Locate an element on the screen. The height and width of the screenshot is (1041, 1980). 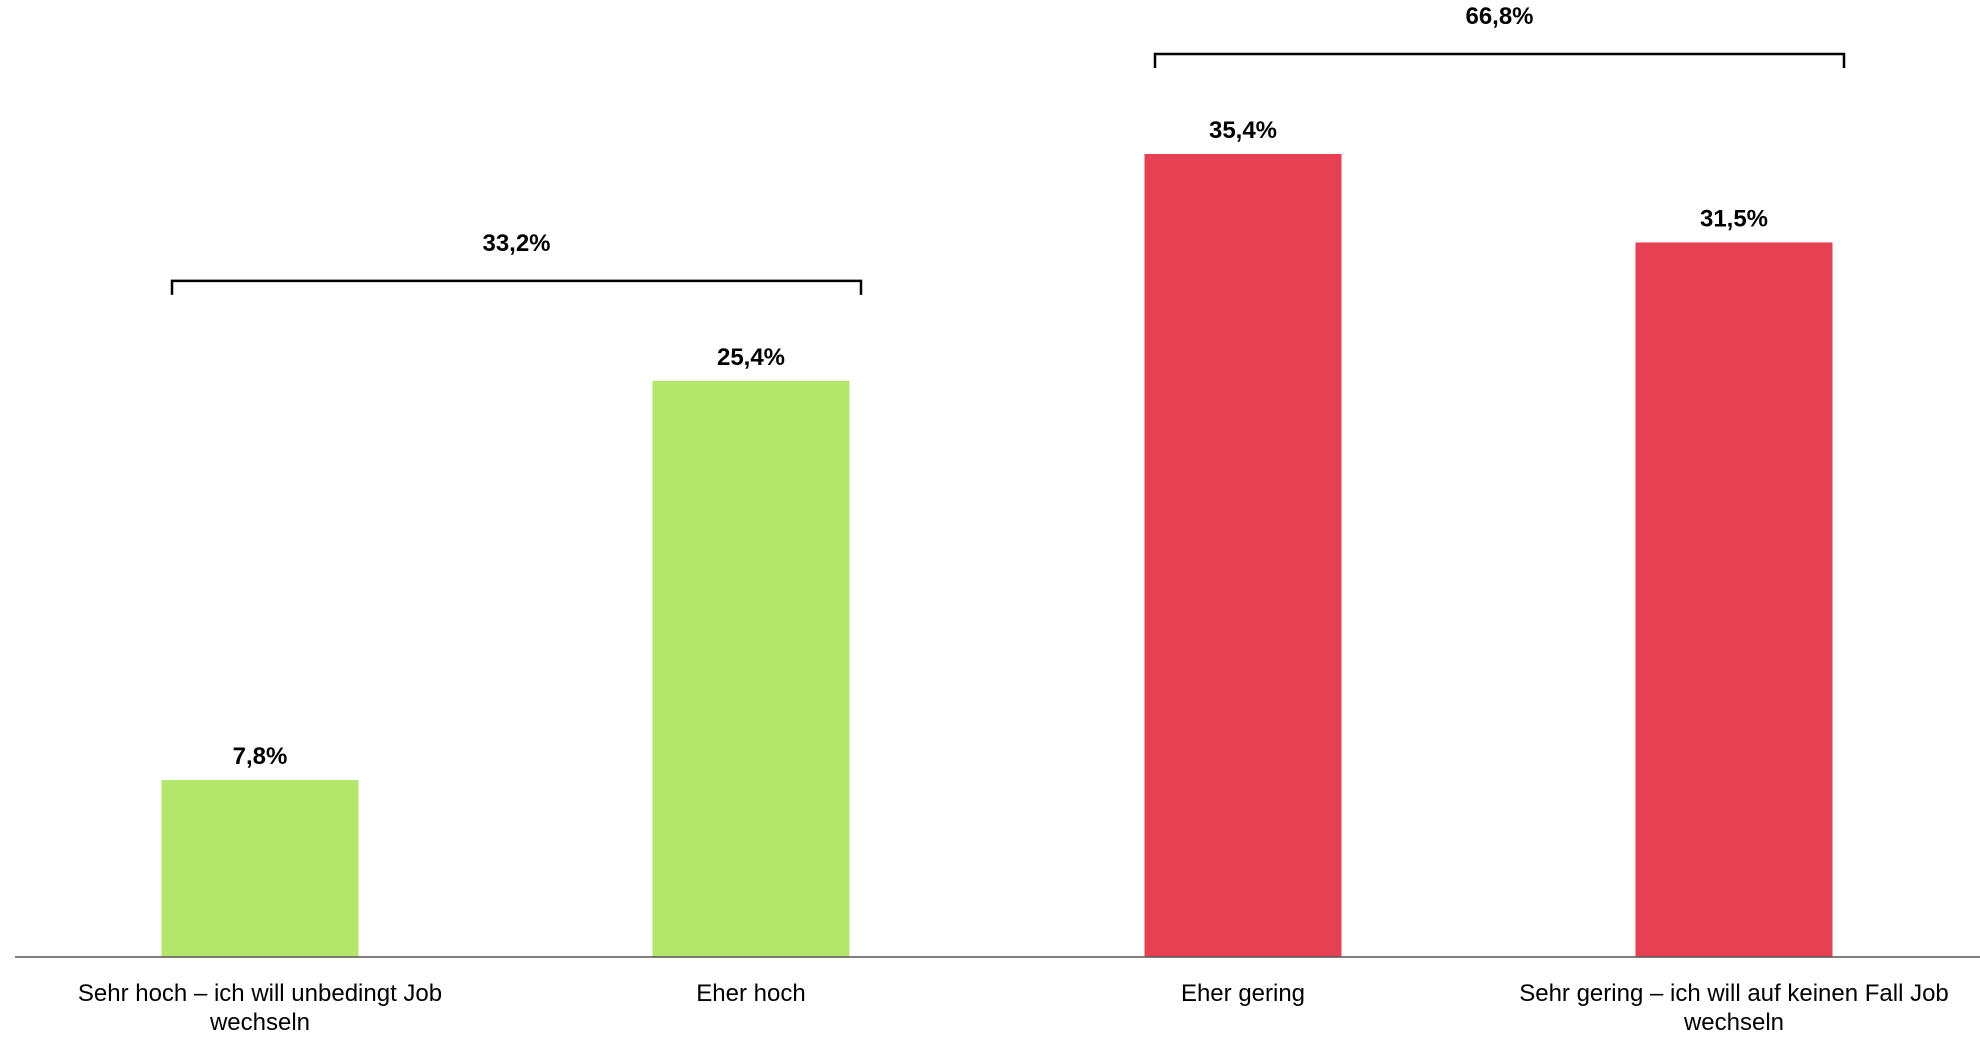
category-label: Eher hoch is located at coordinates (751, 993).